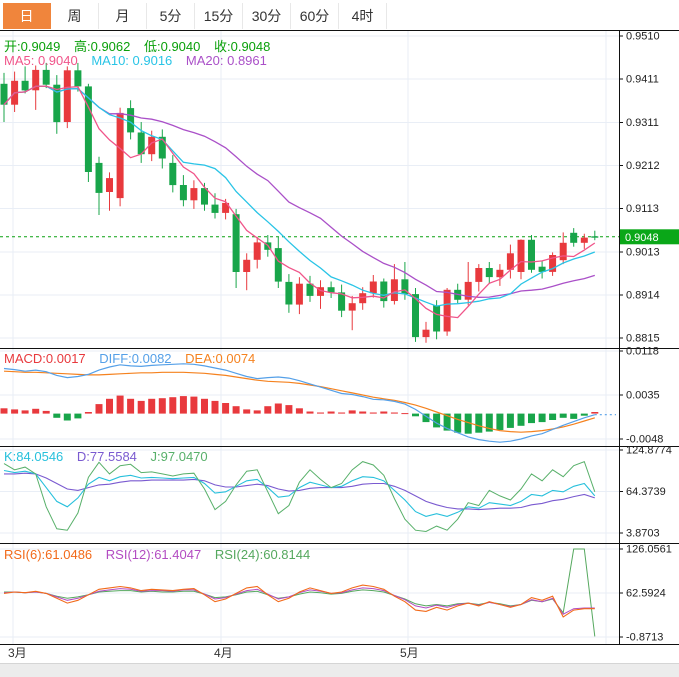 The height and width of the screenshot is (677, 679). Describe the element at coordinates (223, 653) in the screenshot. I see `svg-text: 4月` at that location.